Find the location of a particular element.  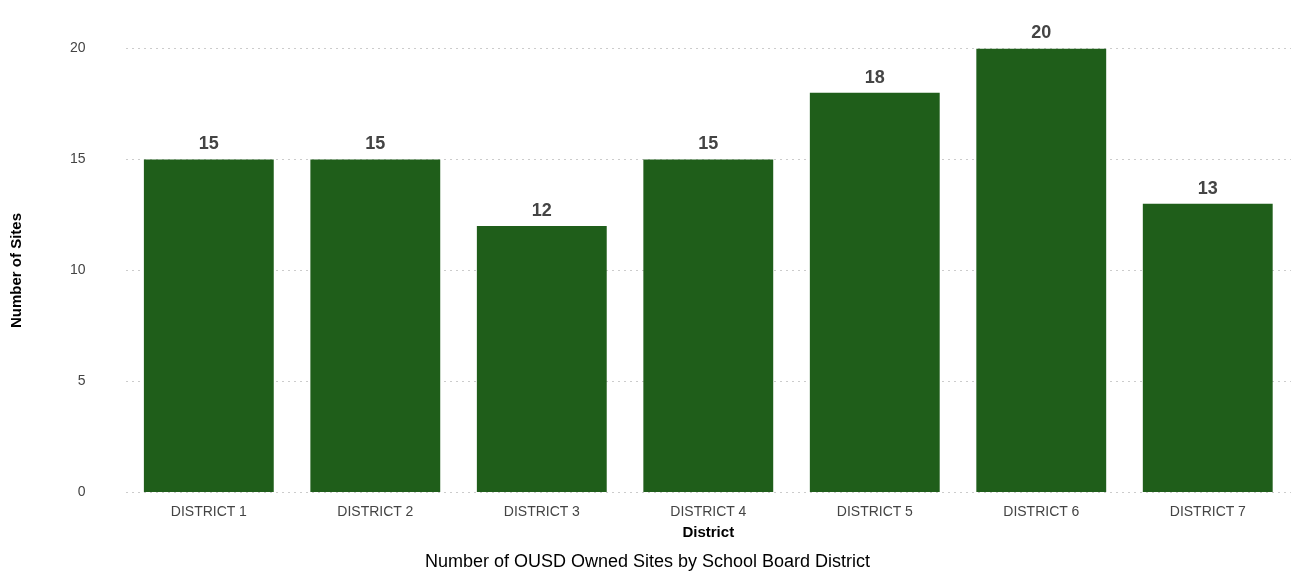

x-tick-label: DISTRICT 3 is located at coordinates (541, 510).